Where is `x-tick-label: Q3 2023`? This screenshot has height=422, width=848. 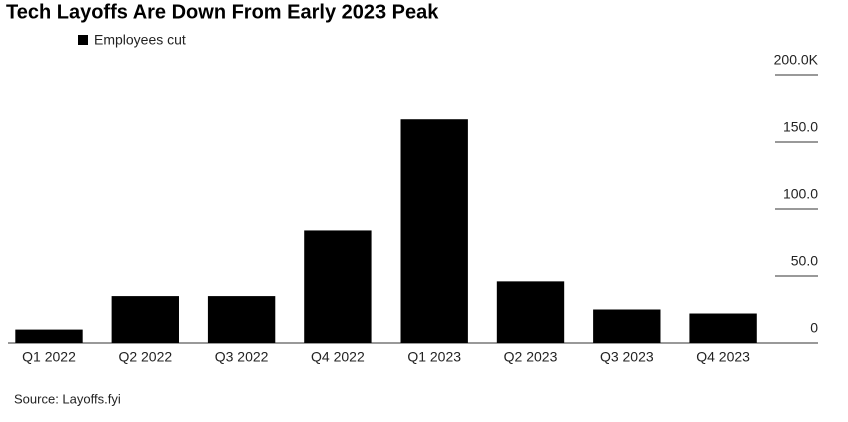
x-tick-label: Q3 2023 is located at coordinates (627, 357).